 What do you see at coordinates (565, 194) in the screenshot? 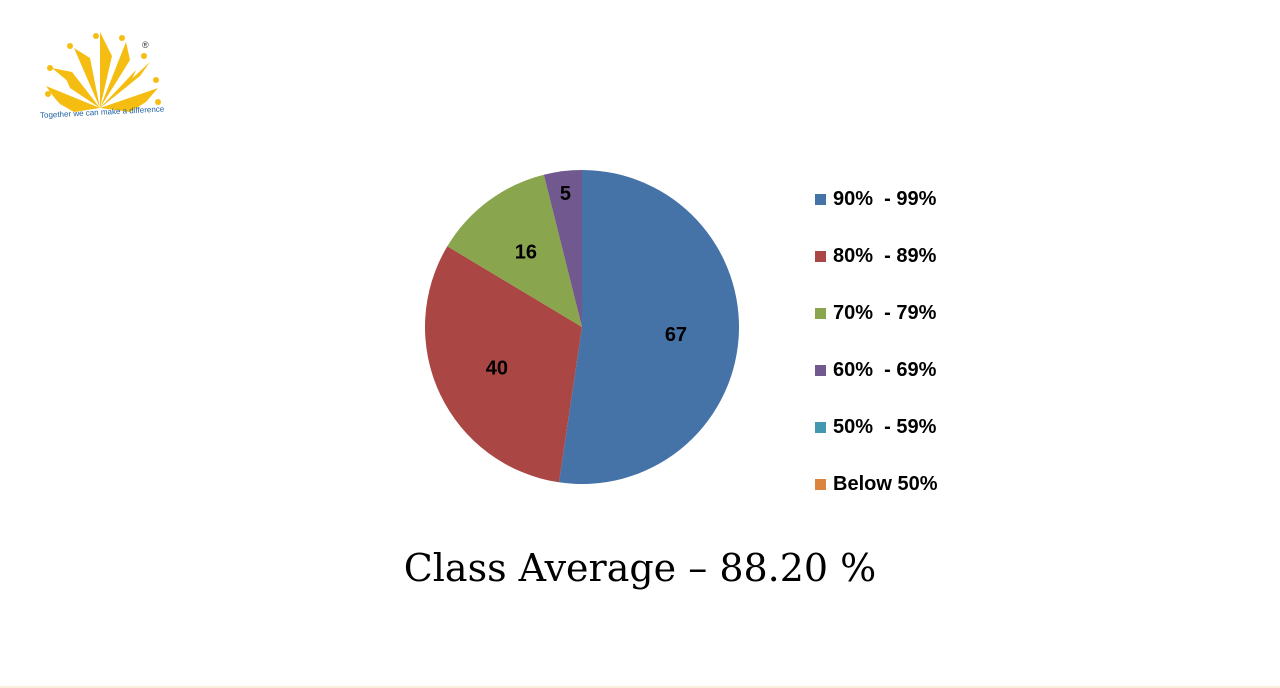
I see `pie-slice-value-label: 5` at bounding box center [565, 194].